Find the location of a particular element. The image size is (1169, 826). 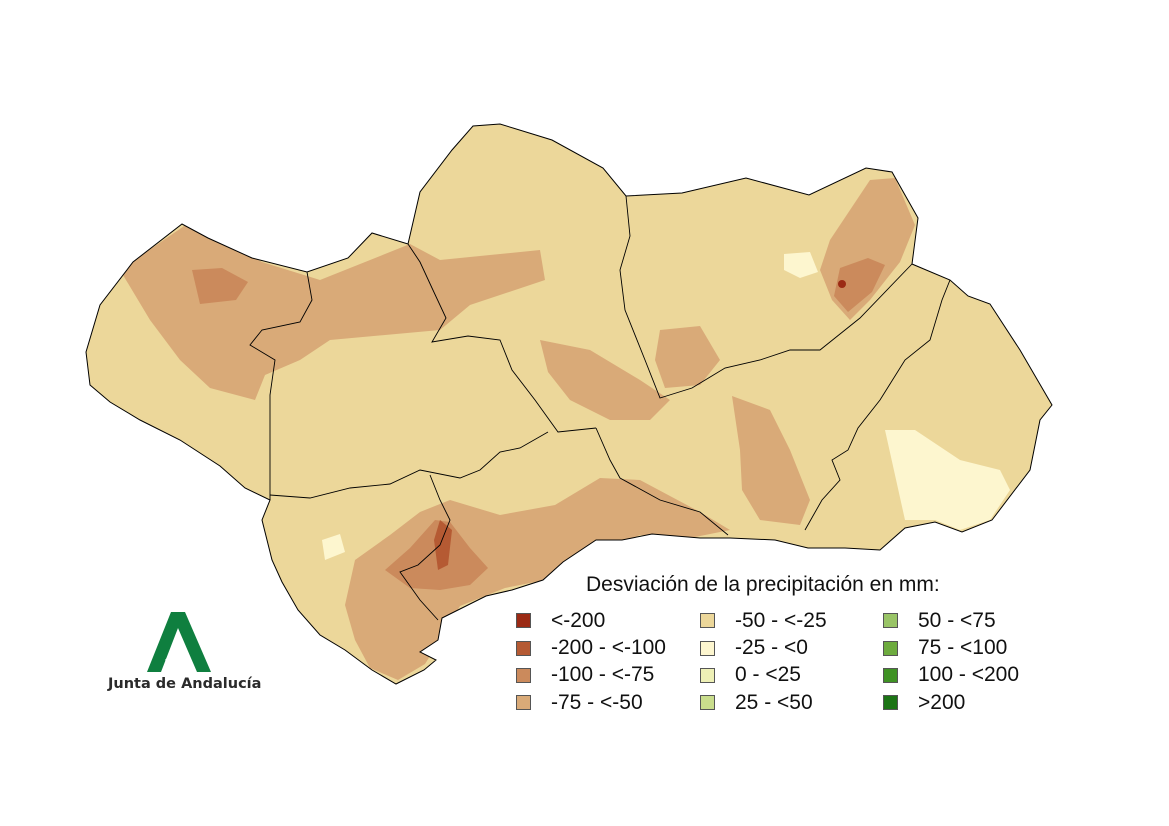

zone-minus75-minus50-north is located at coordinates (332, 311).